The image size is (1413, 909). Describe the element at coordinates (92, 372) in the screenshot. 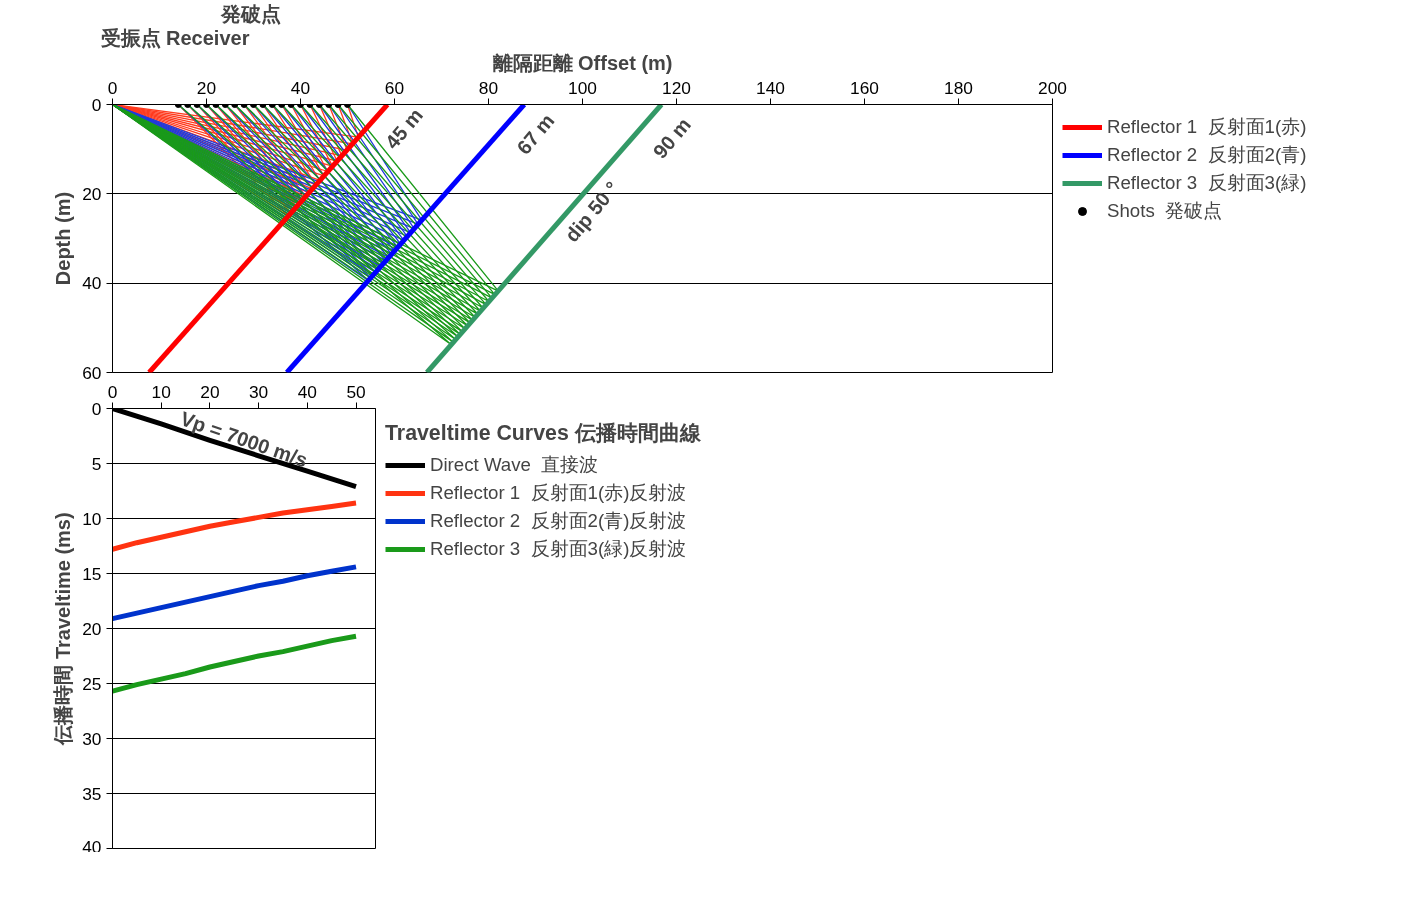

I see `y-tick-label: 60` at that location.